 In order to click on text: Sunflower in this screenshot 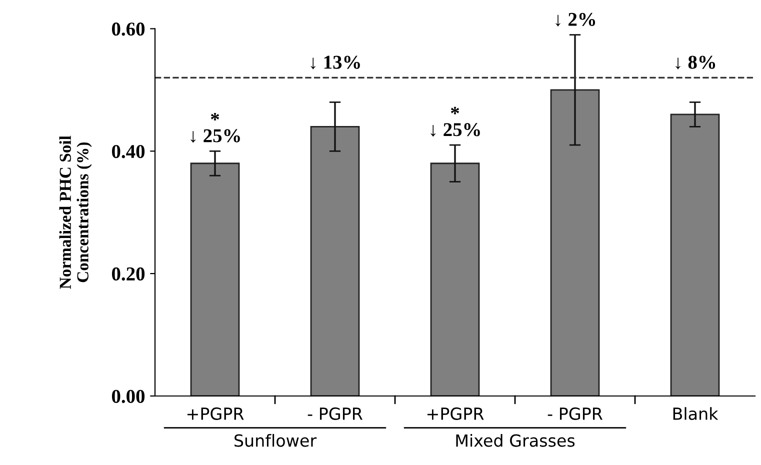, I will do `click(275, 440)`.